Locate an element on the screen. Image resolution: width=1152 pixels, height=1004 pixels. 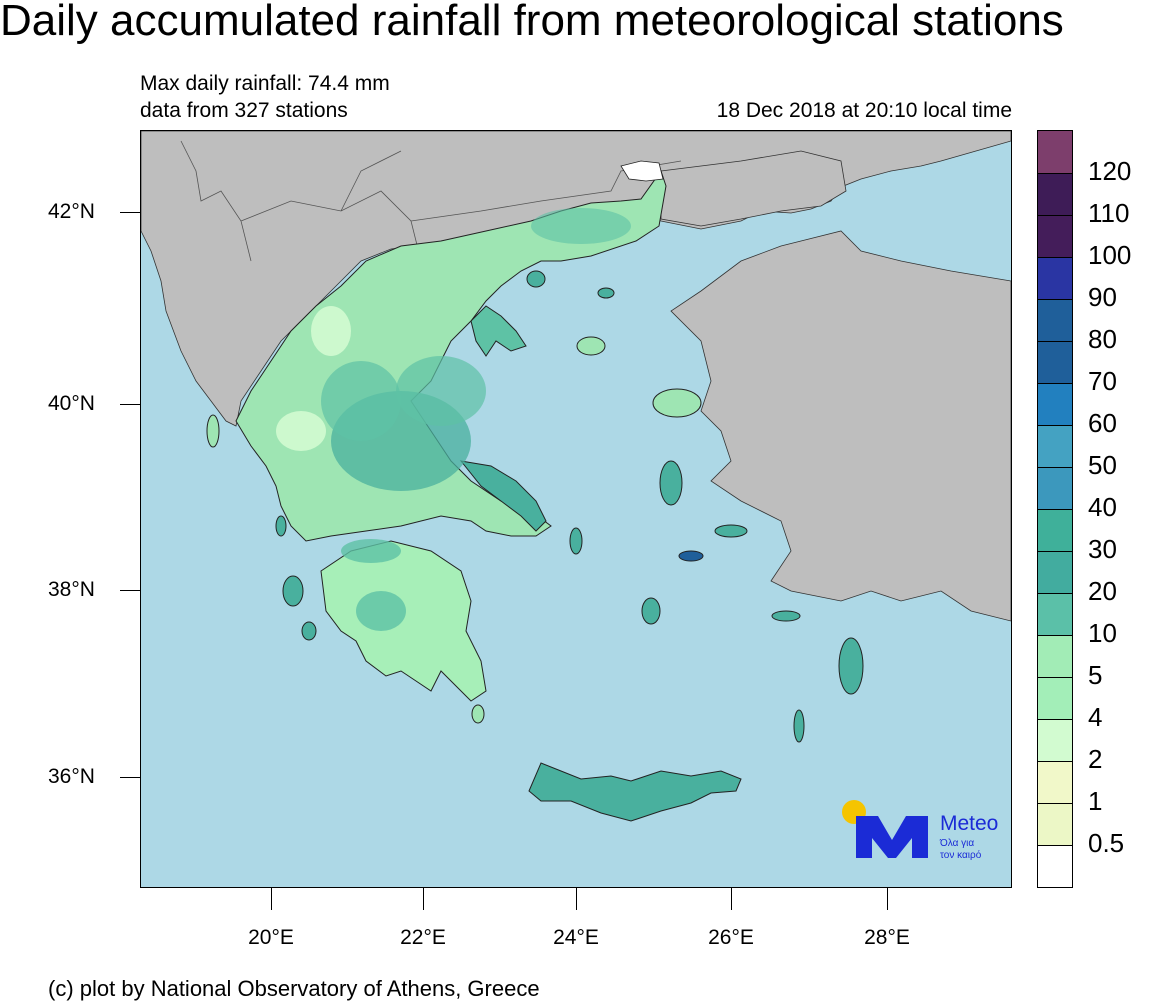
turkey-europe is located at coordinates (753, 188).